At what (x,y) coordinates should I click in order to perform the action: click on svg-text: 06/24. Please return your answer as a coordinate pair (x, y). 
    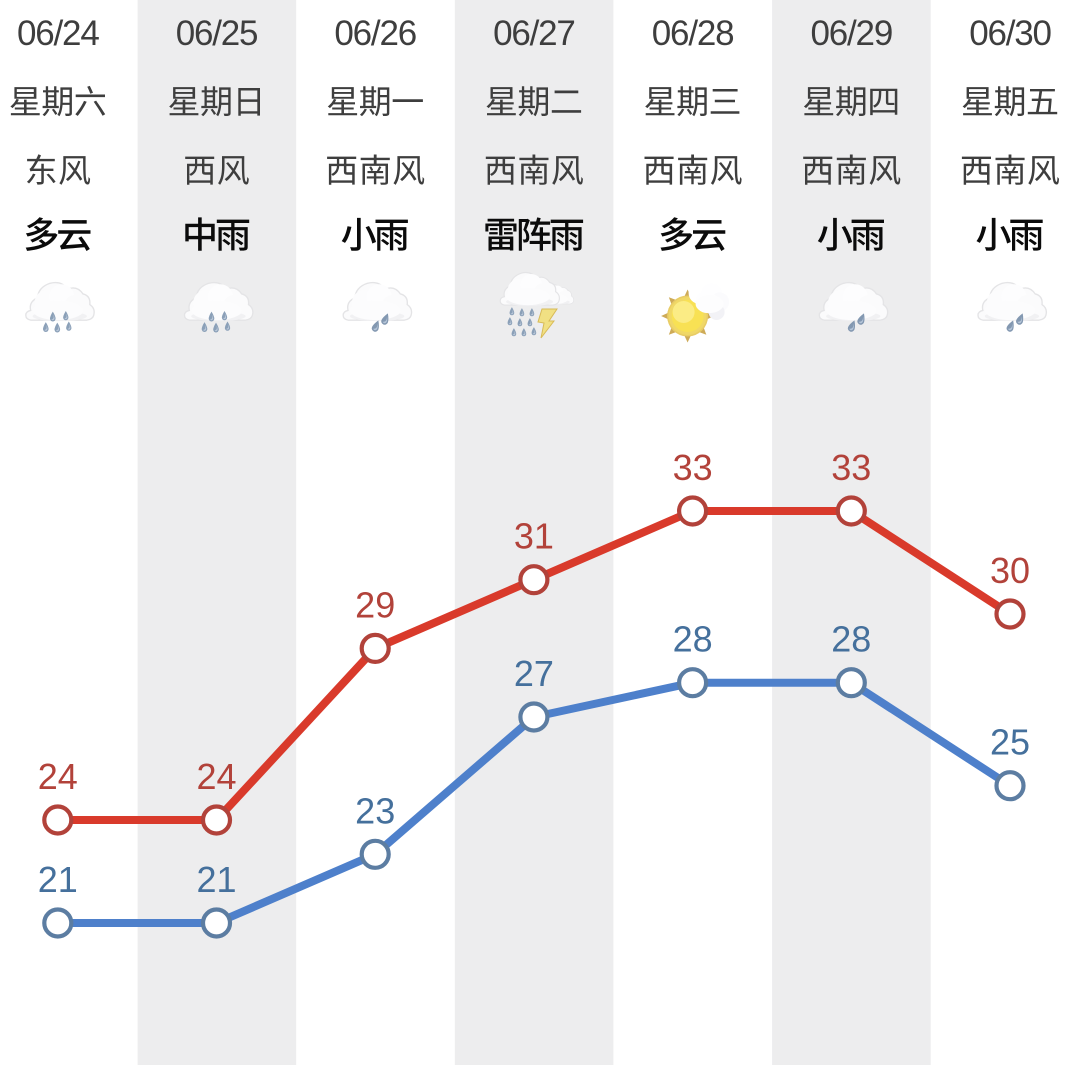
    Looking at the image, I should click on (58, 33).